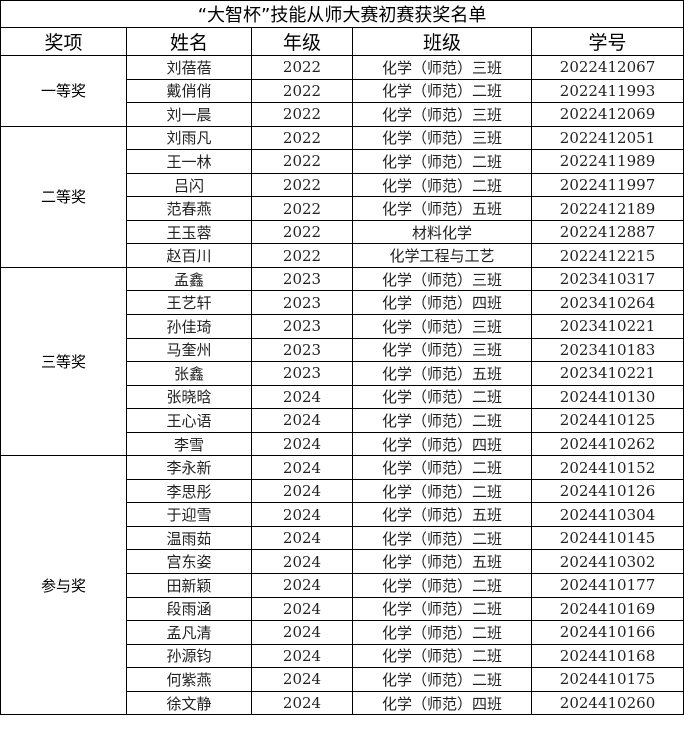 This screenshot has width=684, height=733. What do you see at coordinates (607, 91) in the screenshot?
I see `student-id: 2022411993` at bounding box center [607, 91].